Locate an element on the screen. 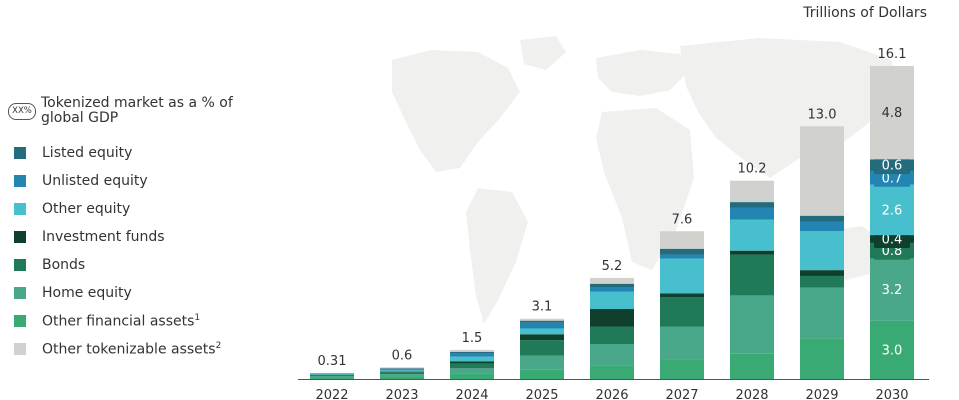 This screenshot has height=400, width=959. bar-2024-unlisted-equity is located at coordinates (472, 355).